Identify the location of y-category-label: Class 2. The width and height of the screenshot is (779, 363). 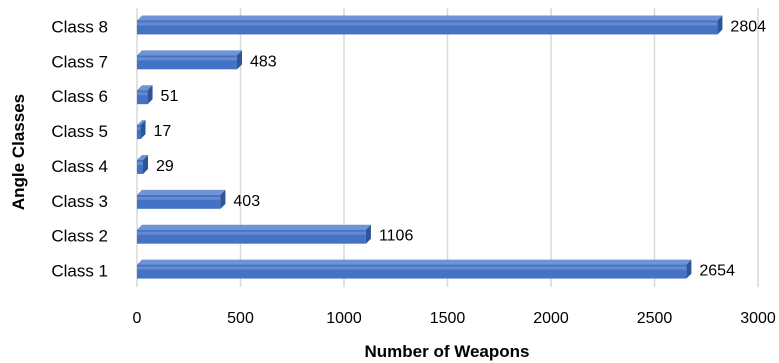
(79, 236).